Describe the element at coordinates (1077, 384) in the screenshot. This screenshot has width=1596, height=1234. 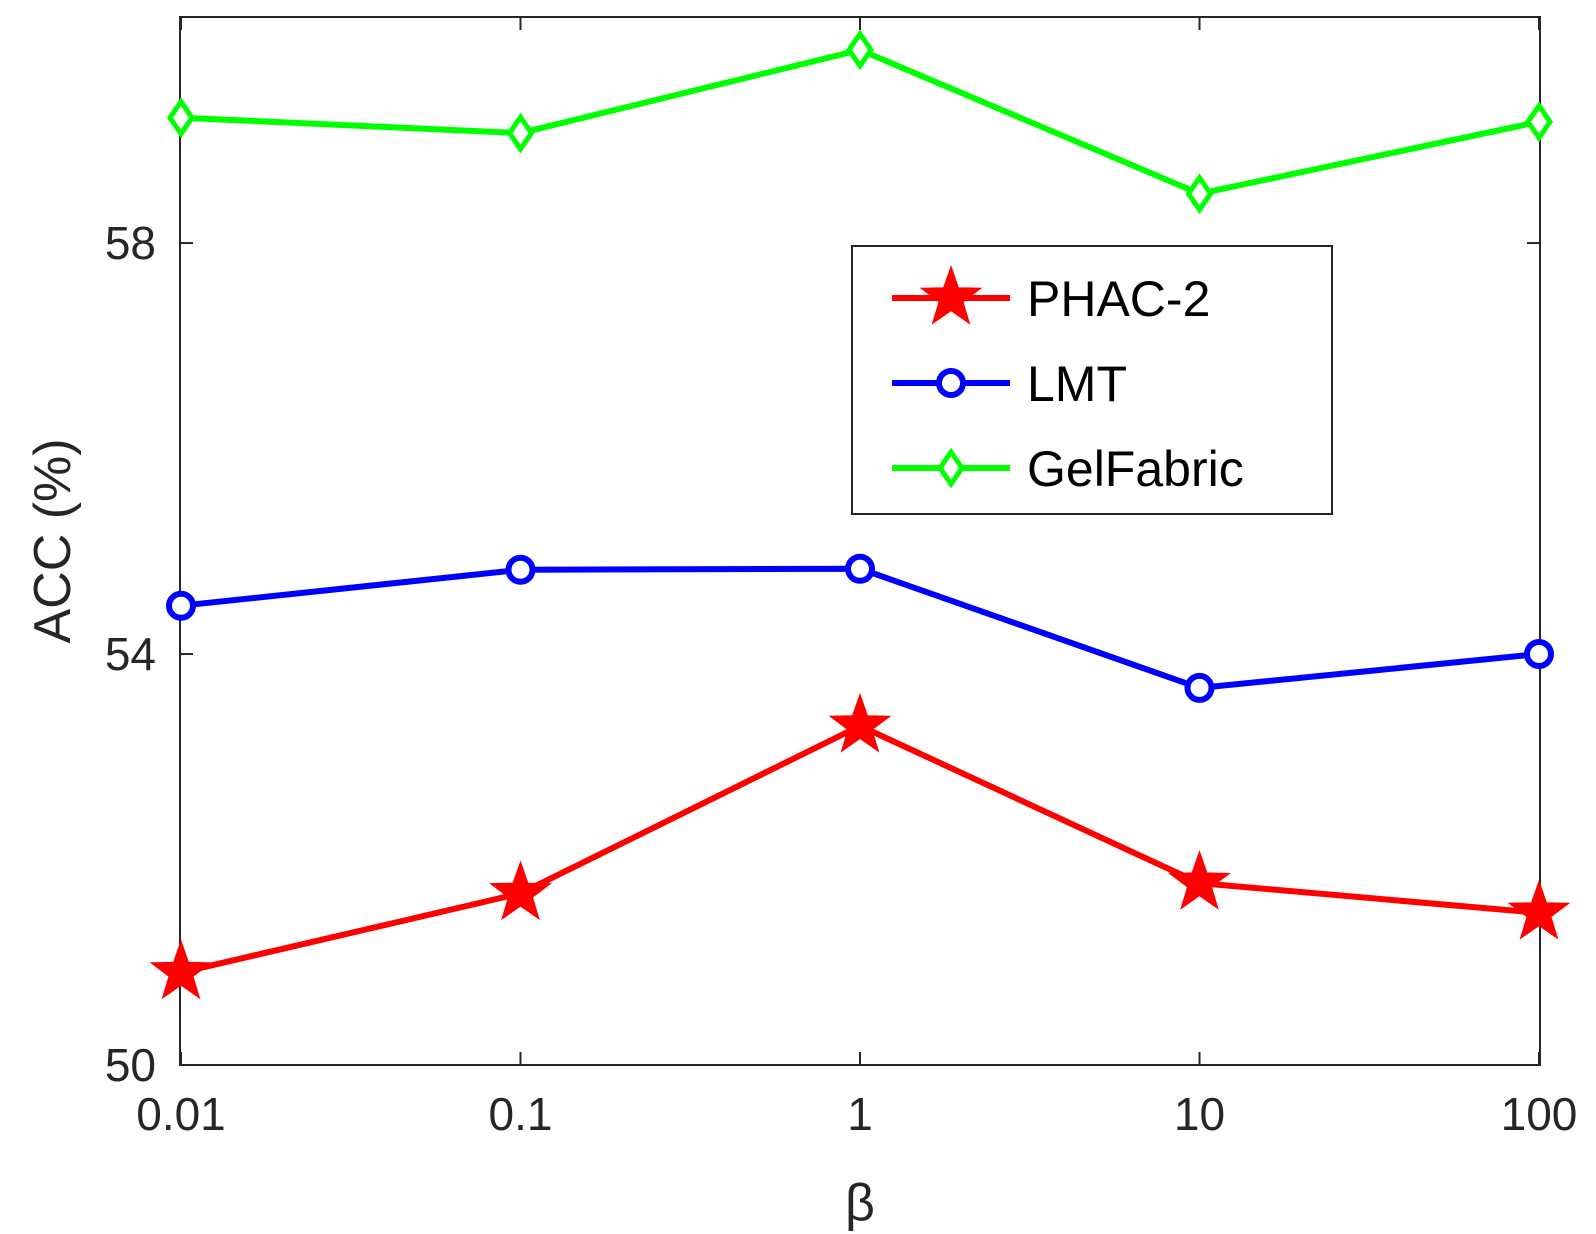
I see `legend-label-lmt: LMT` at that location.